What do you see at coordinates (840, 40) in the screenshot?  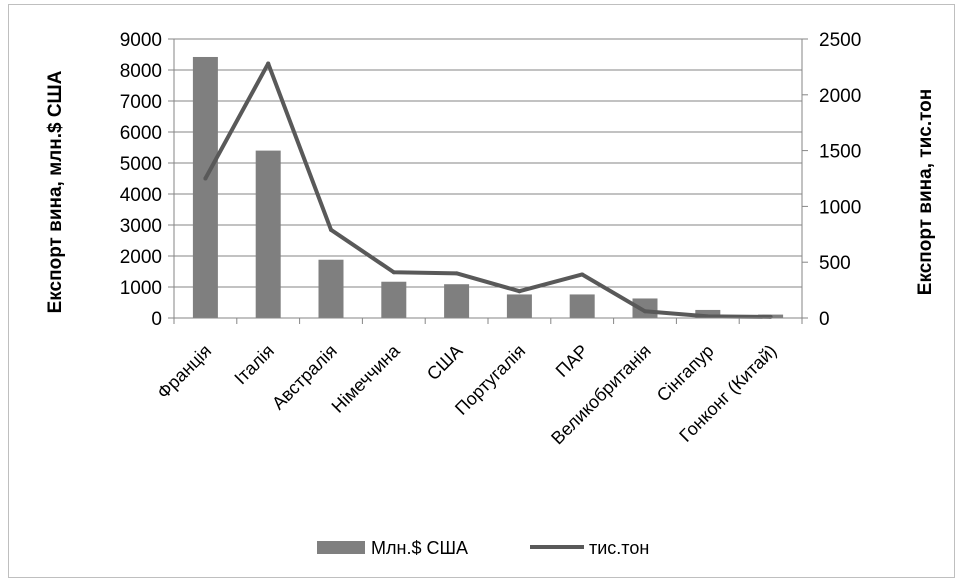 I see `y2-tick-label: 2500` at bounding box center [840, 40].